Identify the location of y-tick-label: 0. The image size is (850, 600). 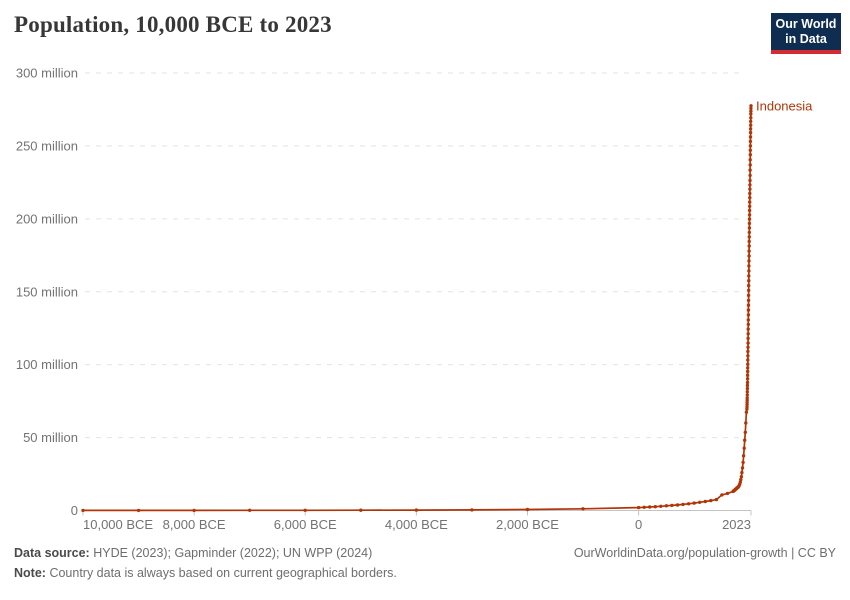
(74, 510).